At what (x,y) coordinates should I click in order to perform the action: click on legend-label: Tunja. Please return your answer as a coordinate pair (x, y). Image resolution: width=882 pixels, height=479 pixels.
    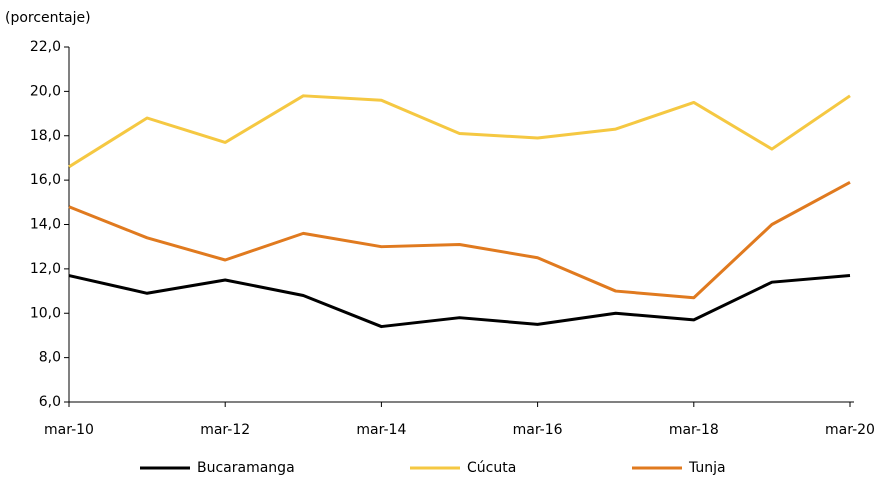
    Looking at the image, I should click on (707, 468).